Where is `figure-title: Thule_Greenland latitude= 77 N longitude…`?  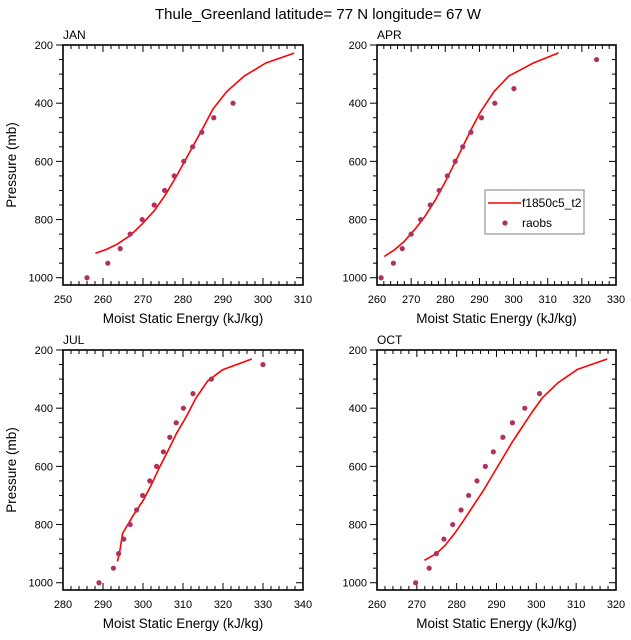
figure-title: Thule_Greenland latitude= 77 N longitude… is located at coordinates (318, 14).